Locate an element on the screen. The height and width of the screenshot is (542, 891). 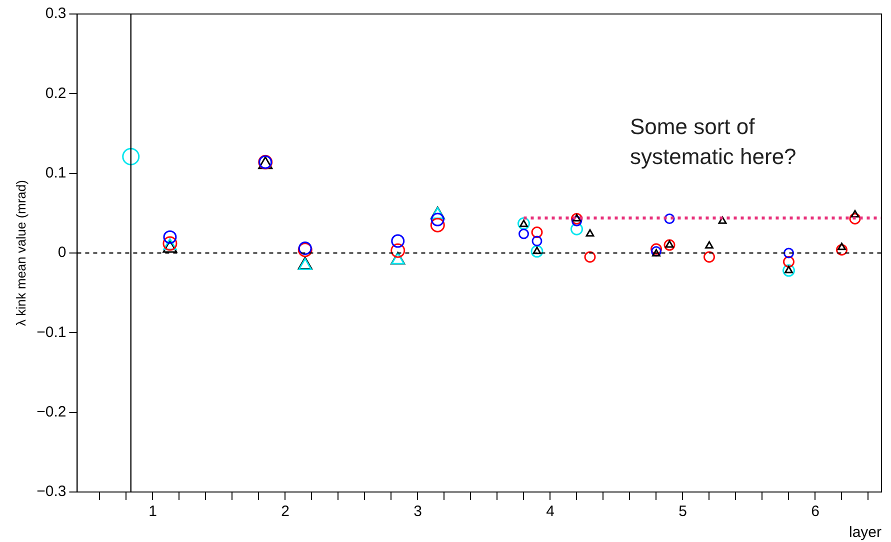
y-tick-label: −0.3 is located at coordinates (51, 491).